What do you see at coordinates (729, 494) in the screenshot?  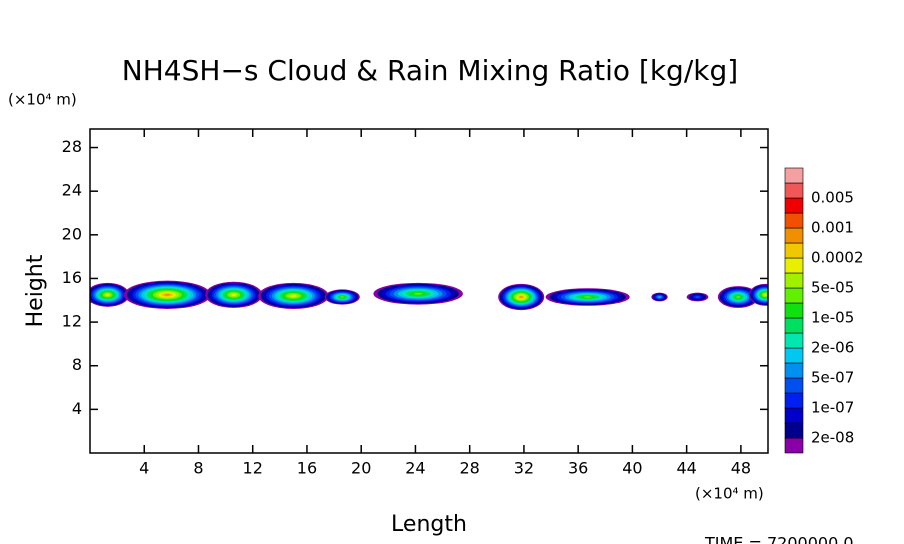 I see `x-unit: (×10⁴ m)` at bounding box center [729, 494].